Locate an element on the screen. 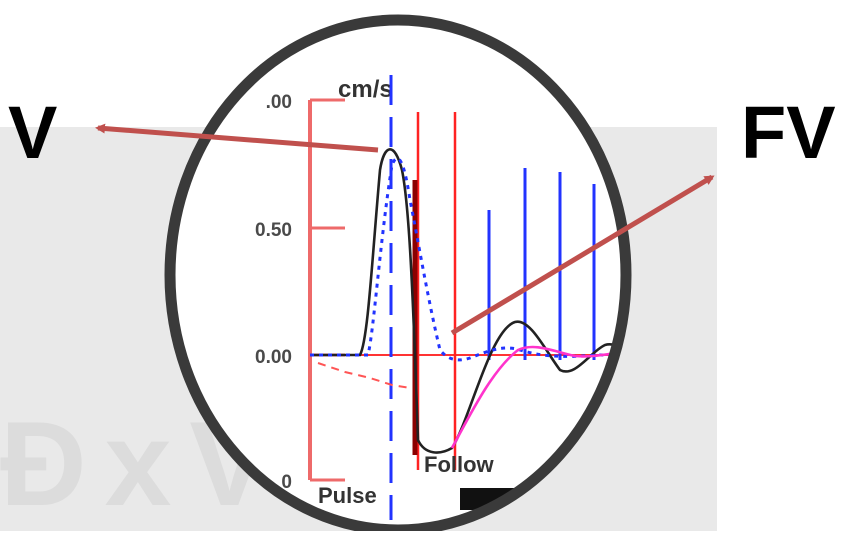 This screenshot has height=533, width=854. label-v: V is located at coordinates (33, 132).